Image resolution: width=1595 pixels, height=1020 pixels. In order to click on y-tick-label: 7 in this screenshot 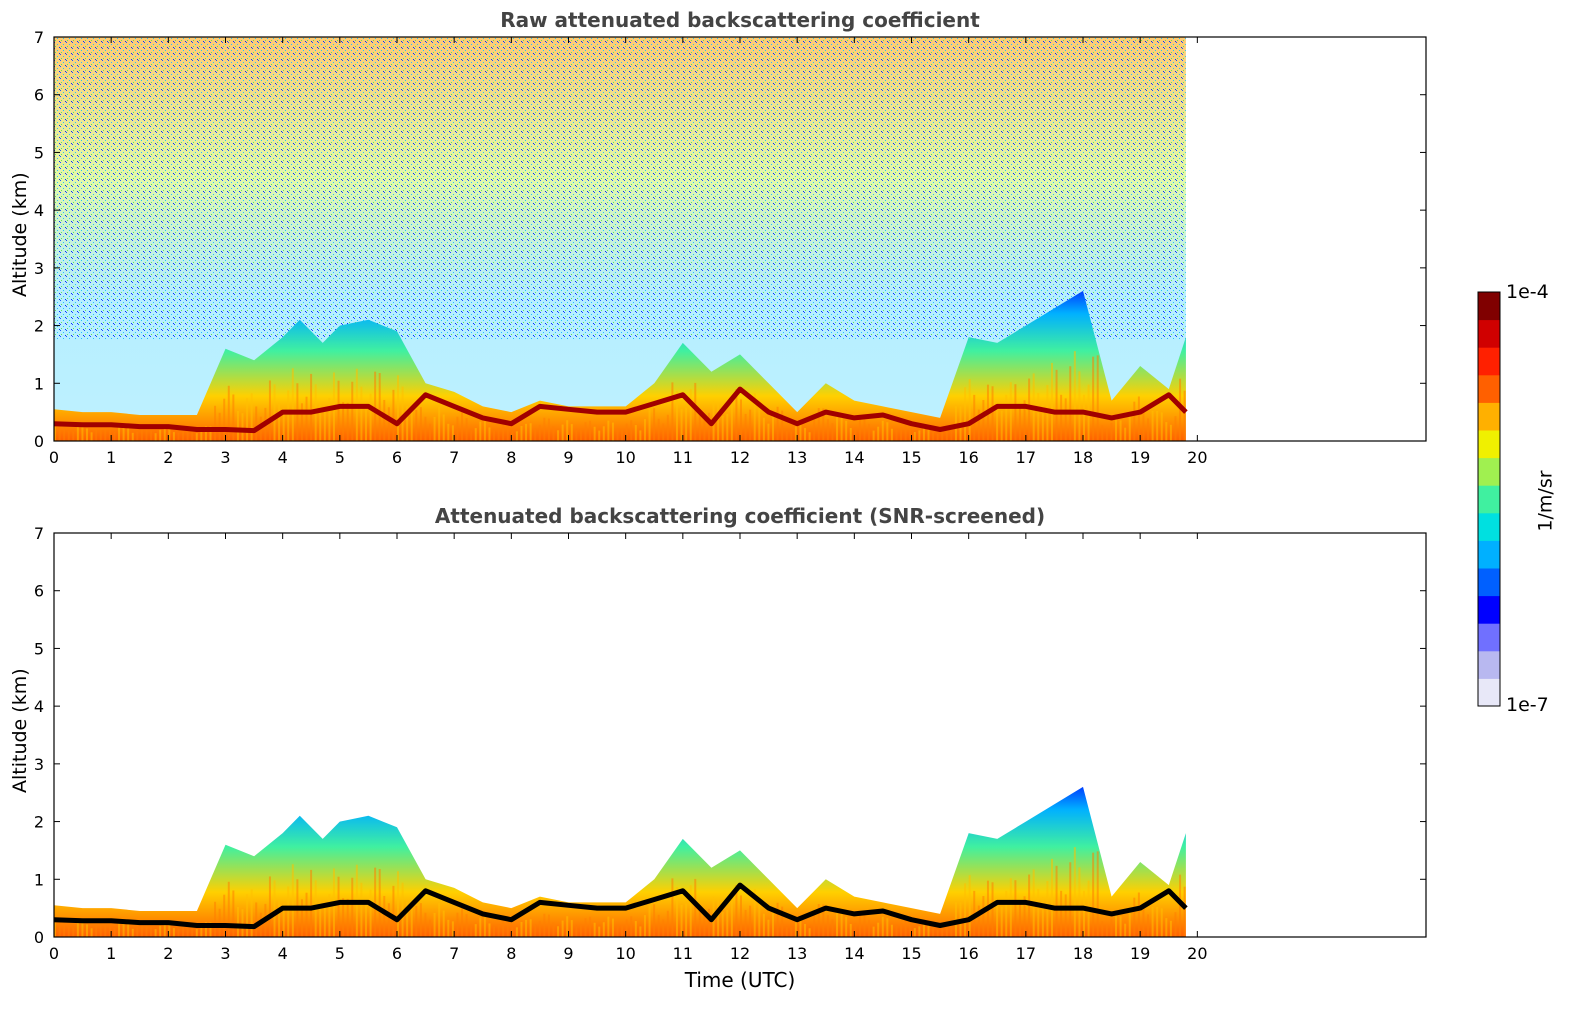, I will do `click(39, 37)`.